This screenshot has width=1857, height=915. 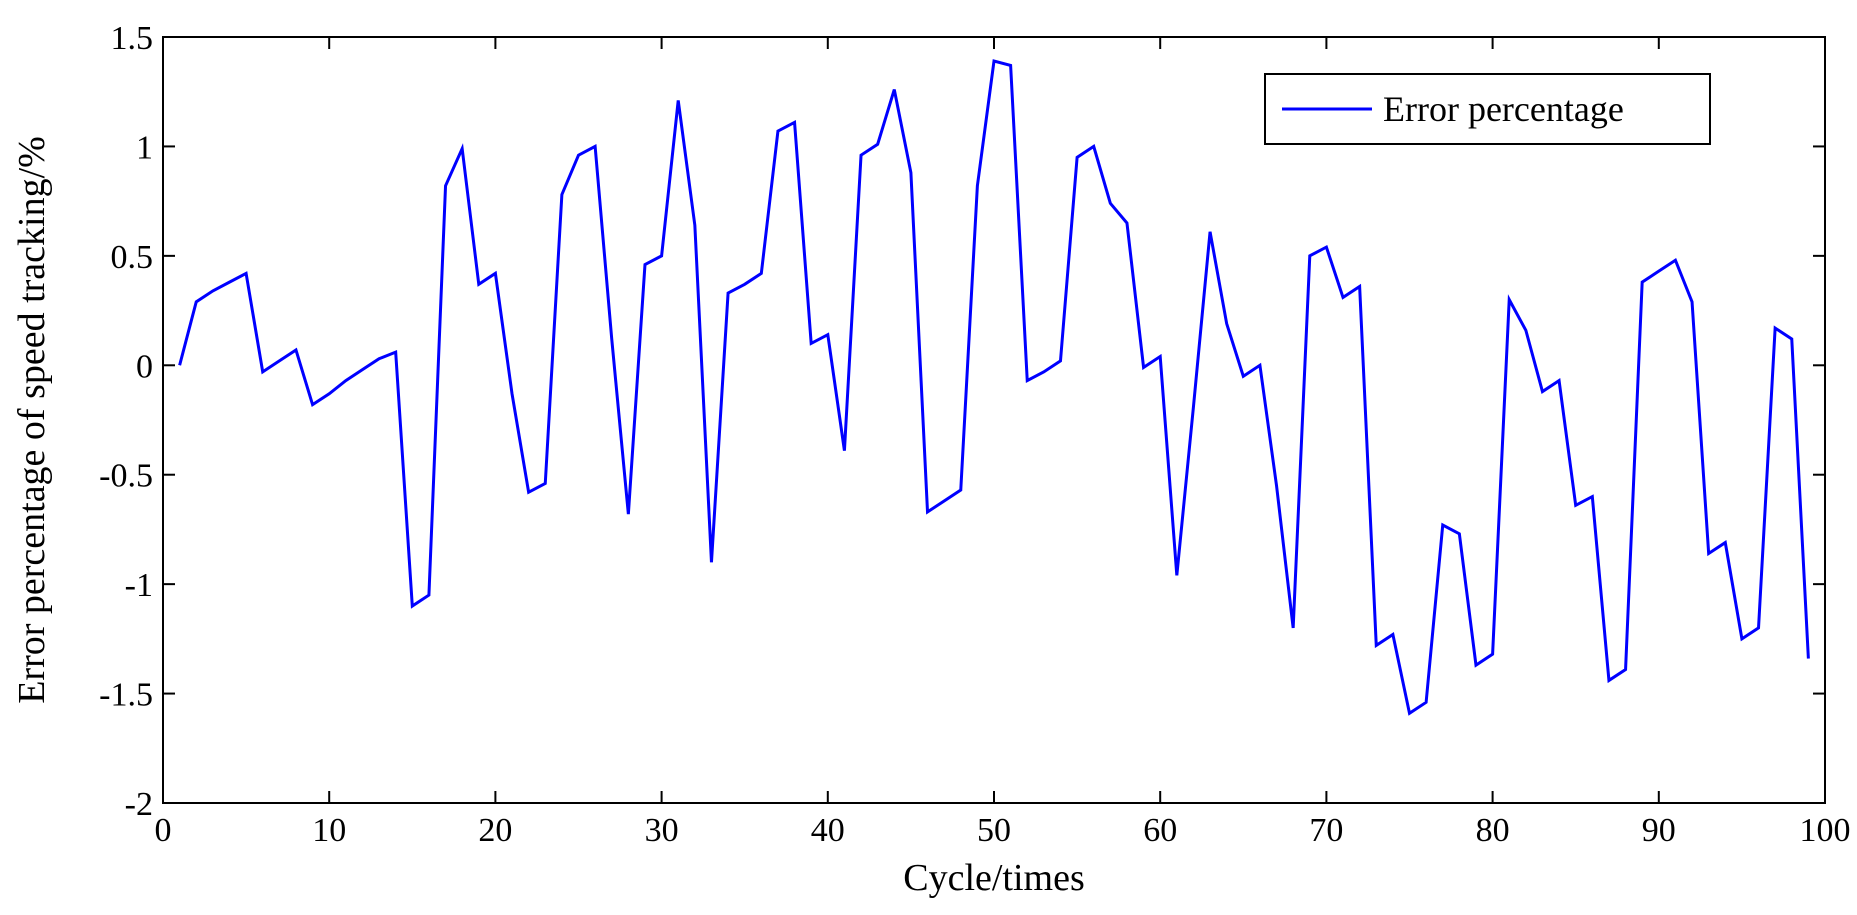 I want to click on y-tick-label: 0, so click(x=144, y=366).